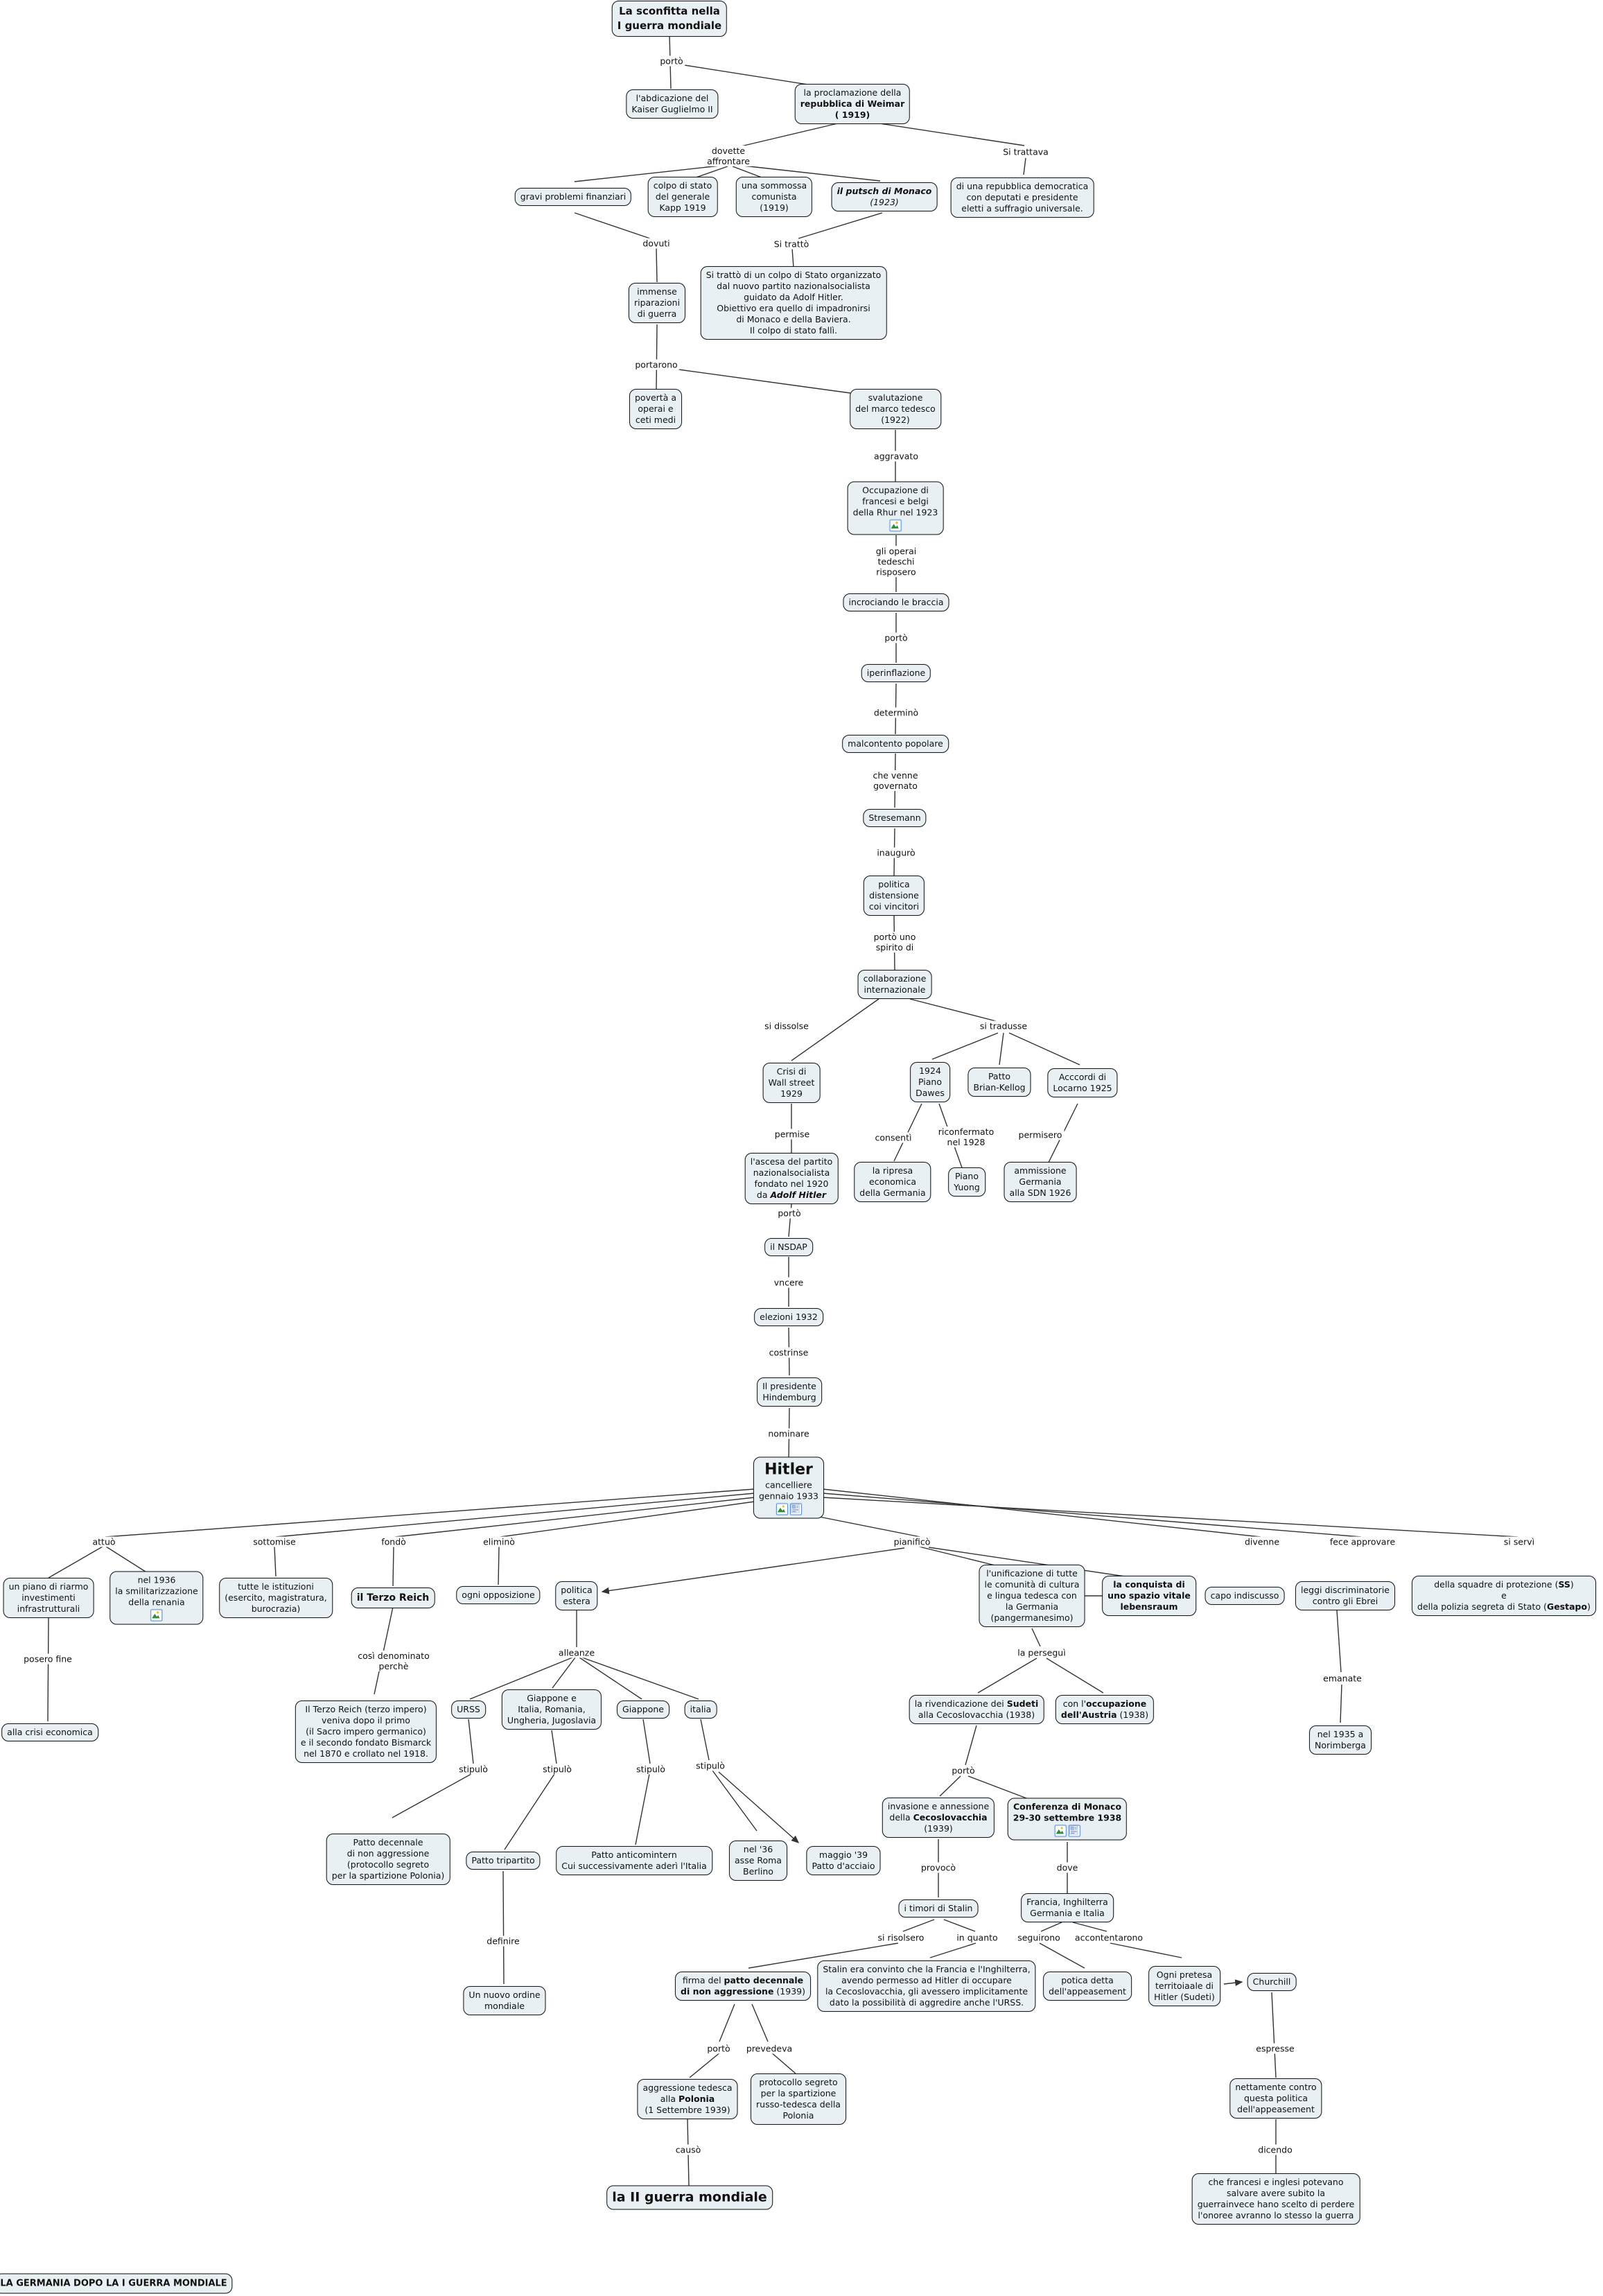  What do you see at coordinates (1519, 1541) in the screenshot?
I see `link-label: si servì` at bounding box center [1519, 1541].